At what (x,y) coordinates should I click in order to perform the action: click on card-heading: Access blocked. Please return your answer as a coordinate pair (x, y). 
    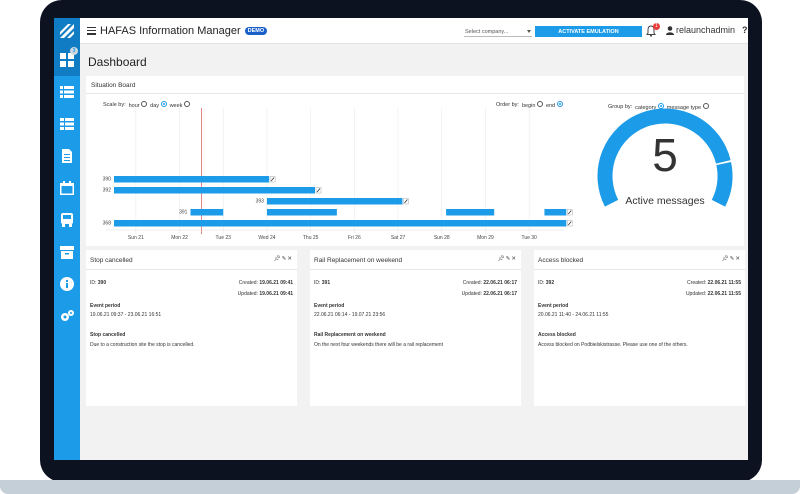
    Looking at the image, I should click on (557, 335).